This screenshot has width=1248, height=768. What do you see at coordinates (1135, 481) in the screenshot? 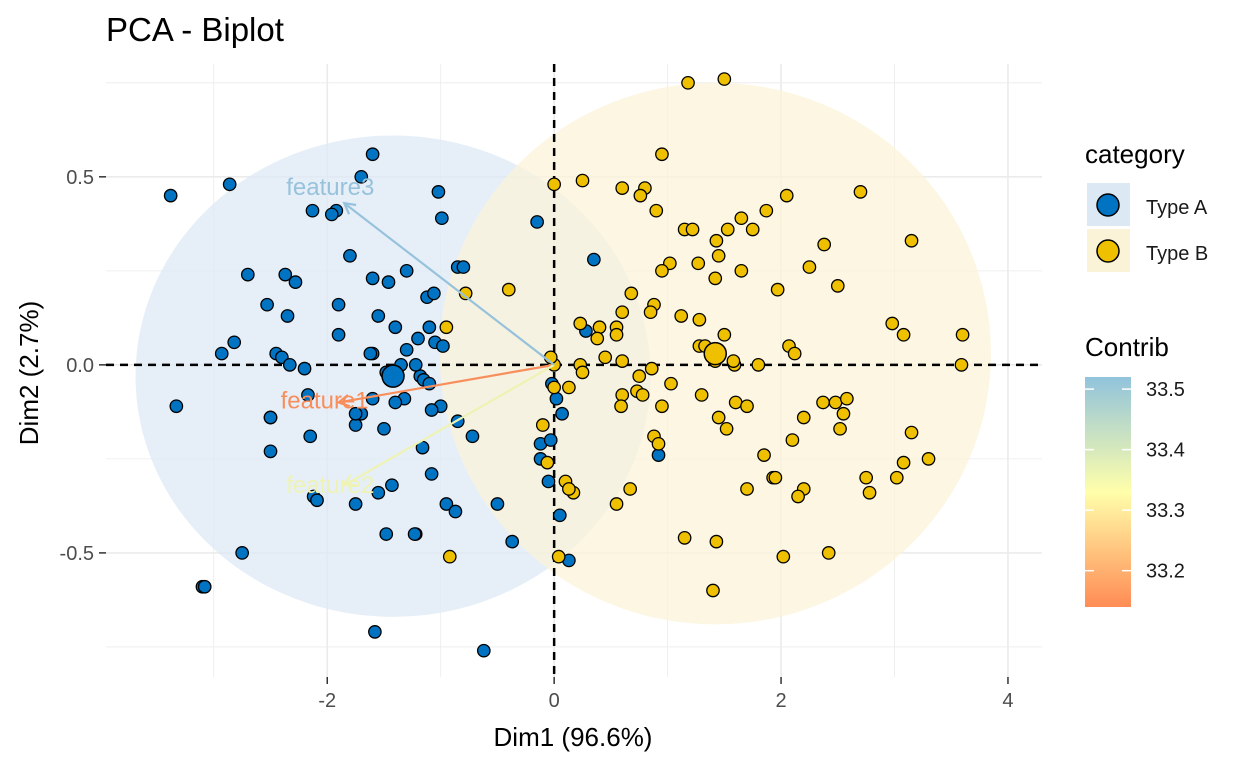
I see `contrib-colorbar-ticks: 33.5 33.4 33.3 33.2` at bounding box center [1135, 481].